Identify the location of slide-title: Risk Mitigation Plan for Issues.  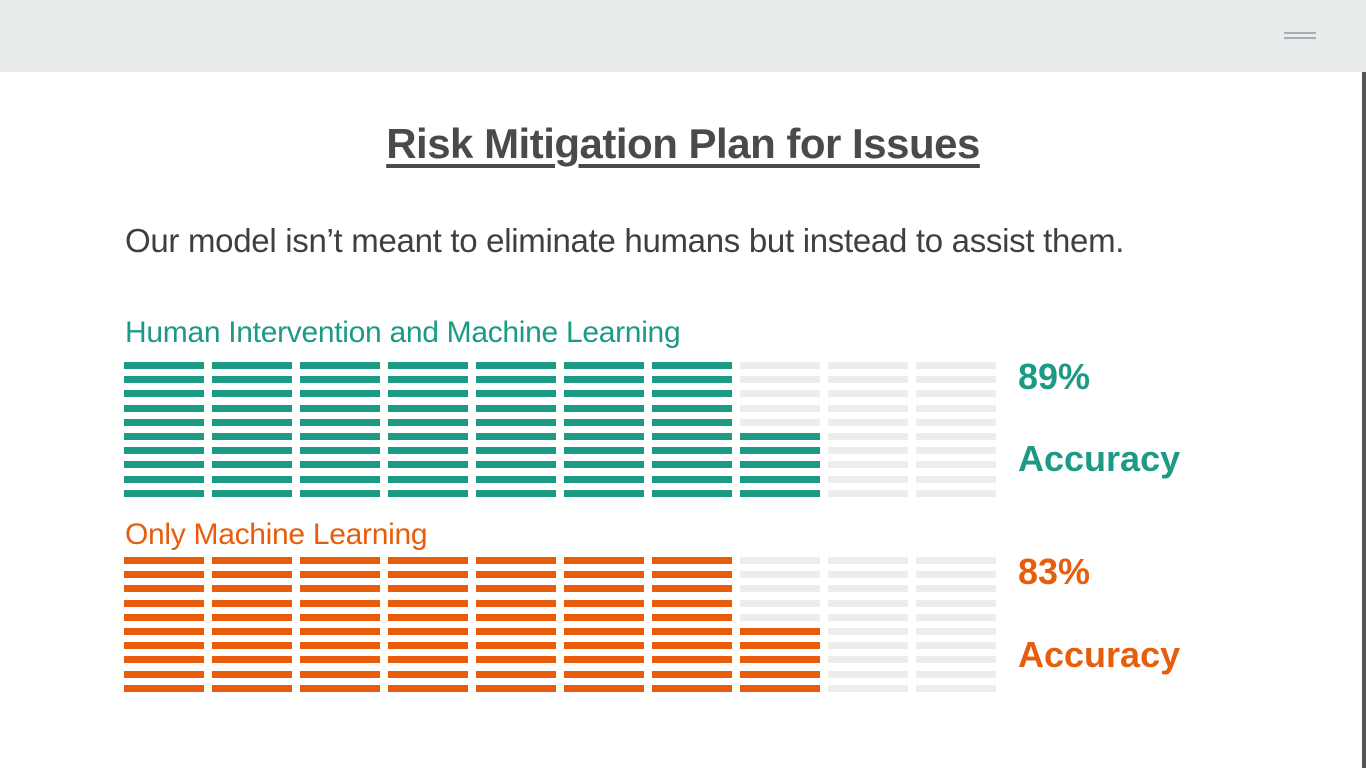
(683, 143).